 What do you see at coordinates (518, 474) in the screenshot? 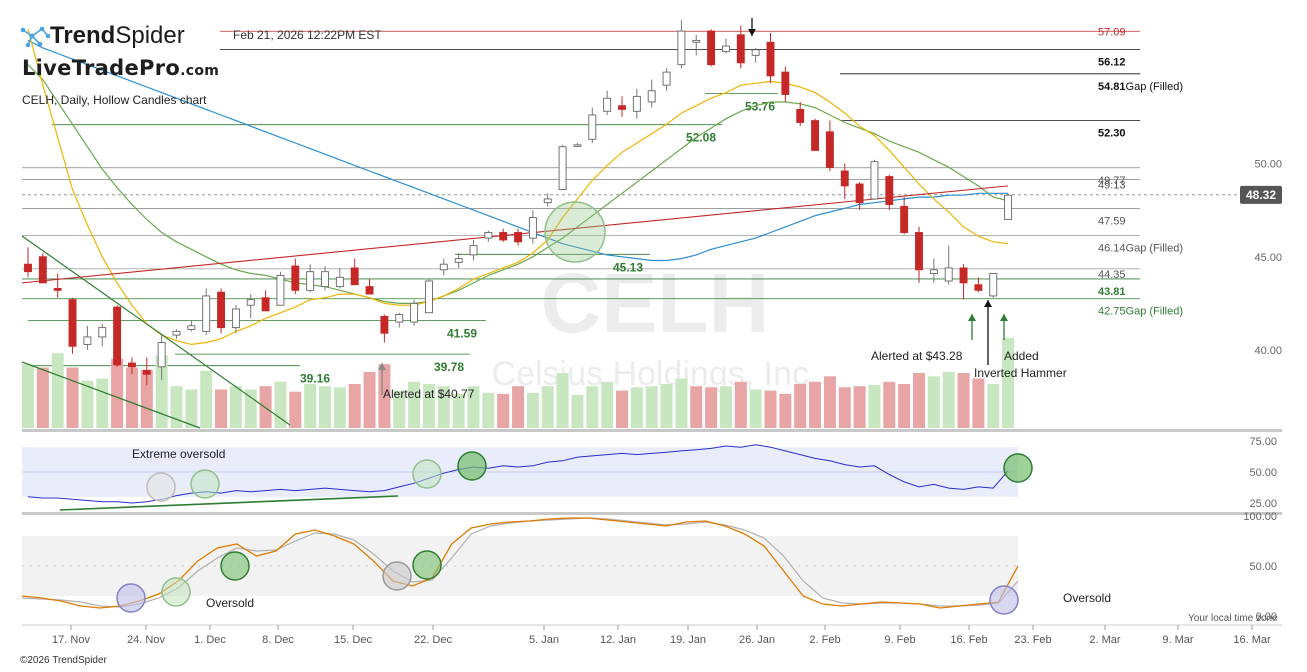
I see `rsi-line` at bounding box center [518, 474].